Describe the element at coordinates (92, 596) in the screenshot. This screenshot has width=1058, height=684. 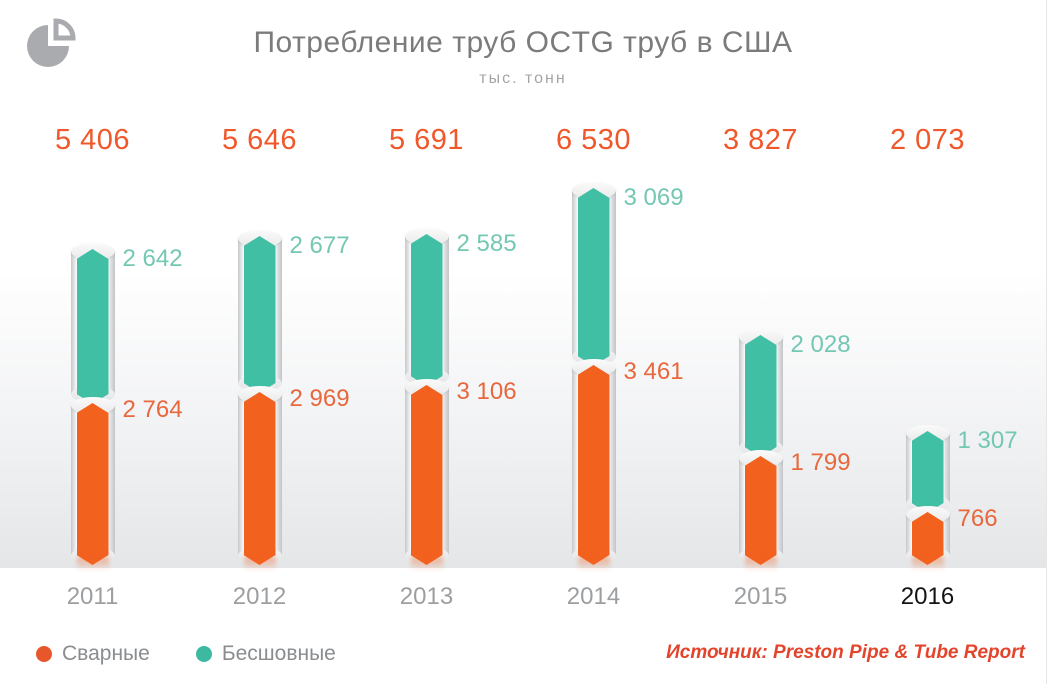
I see `axis-label-year: 2011` at that location.